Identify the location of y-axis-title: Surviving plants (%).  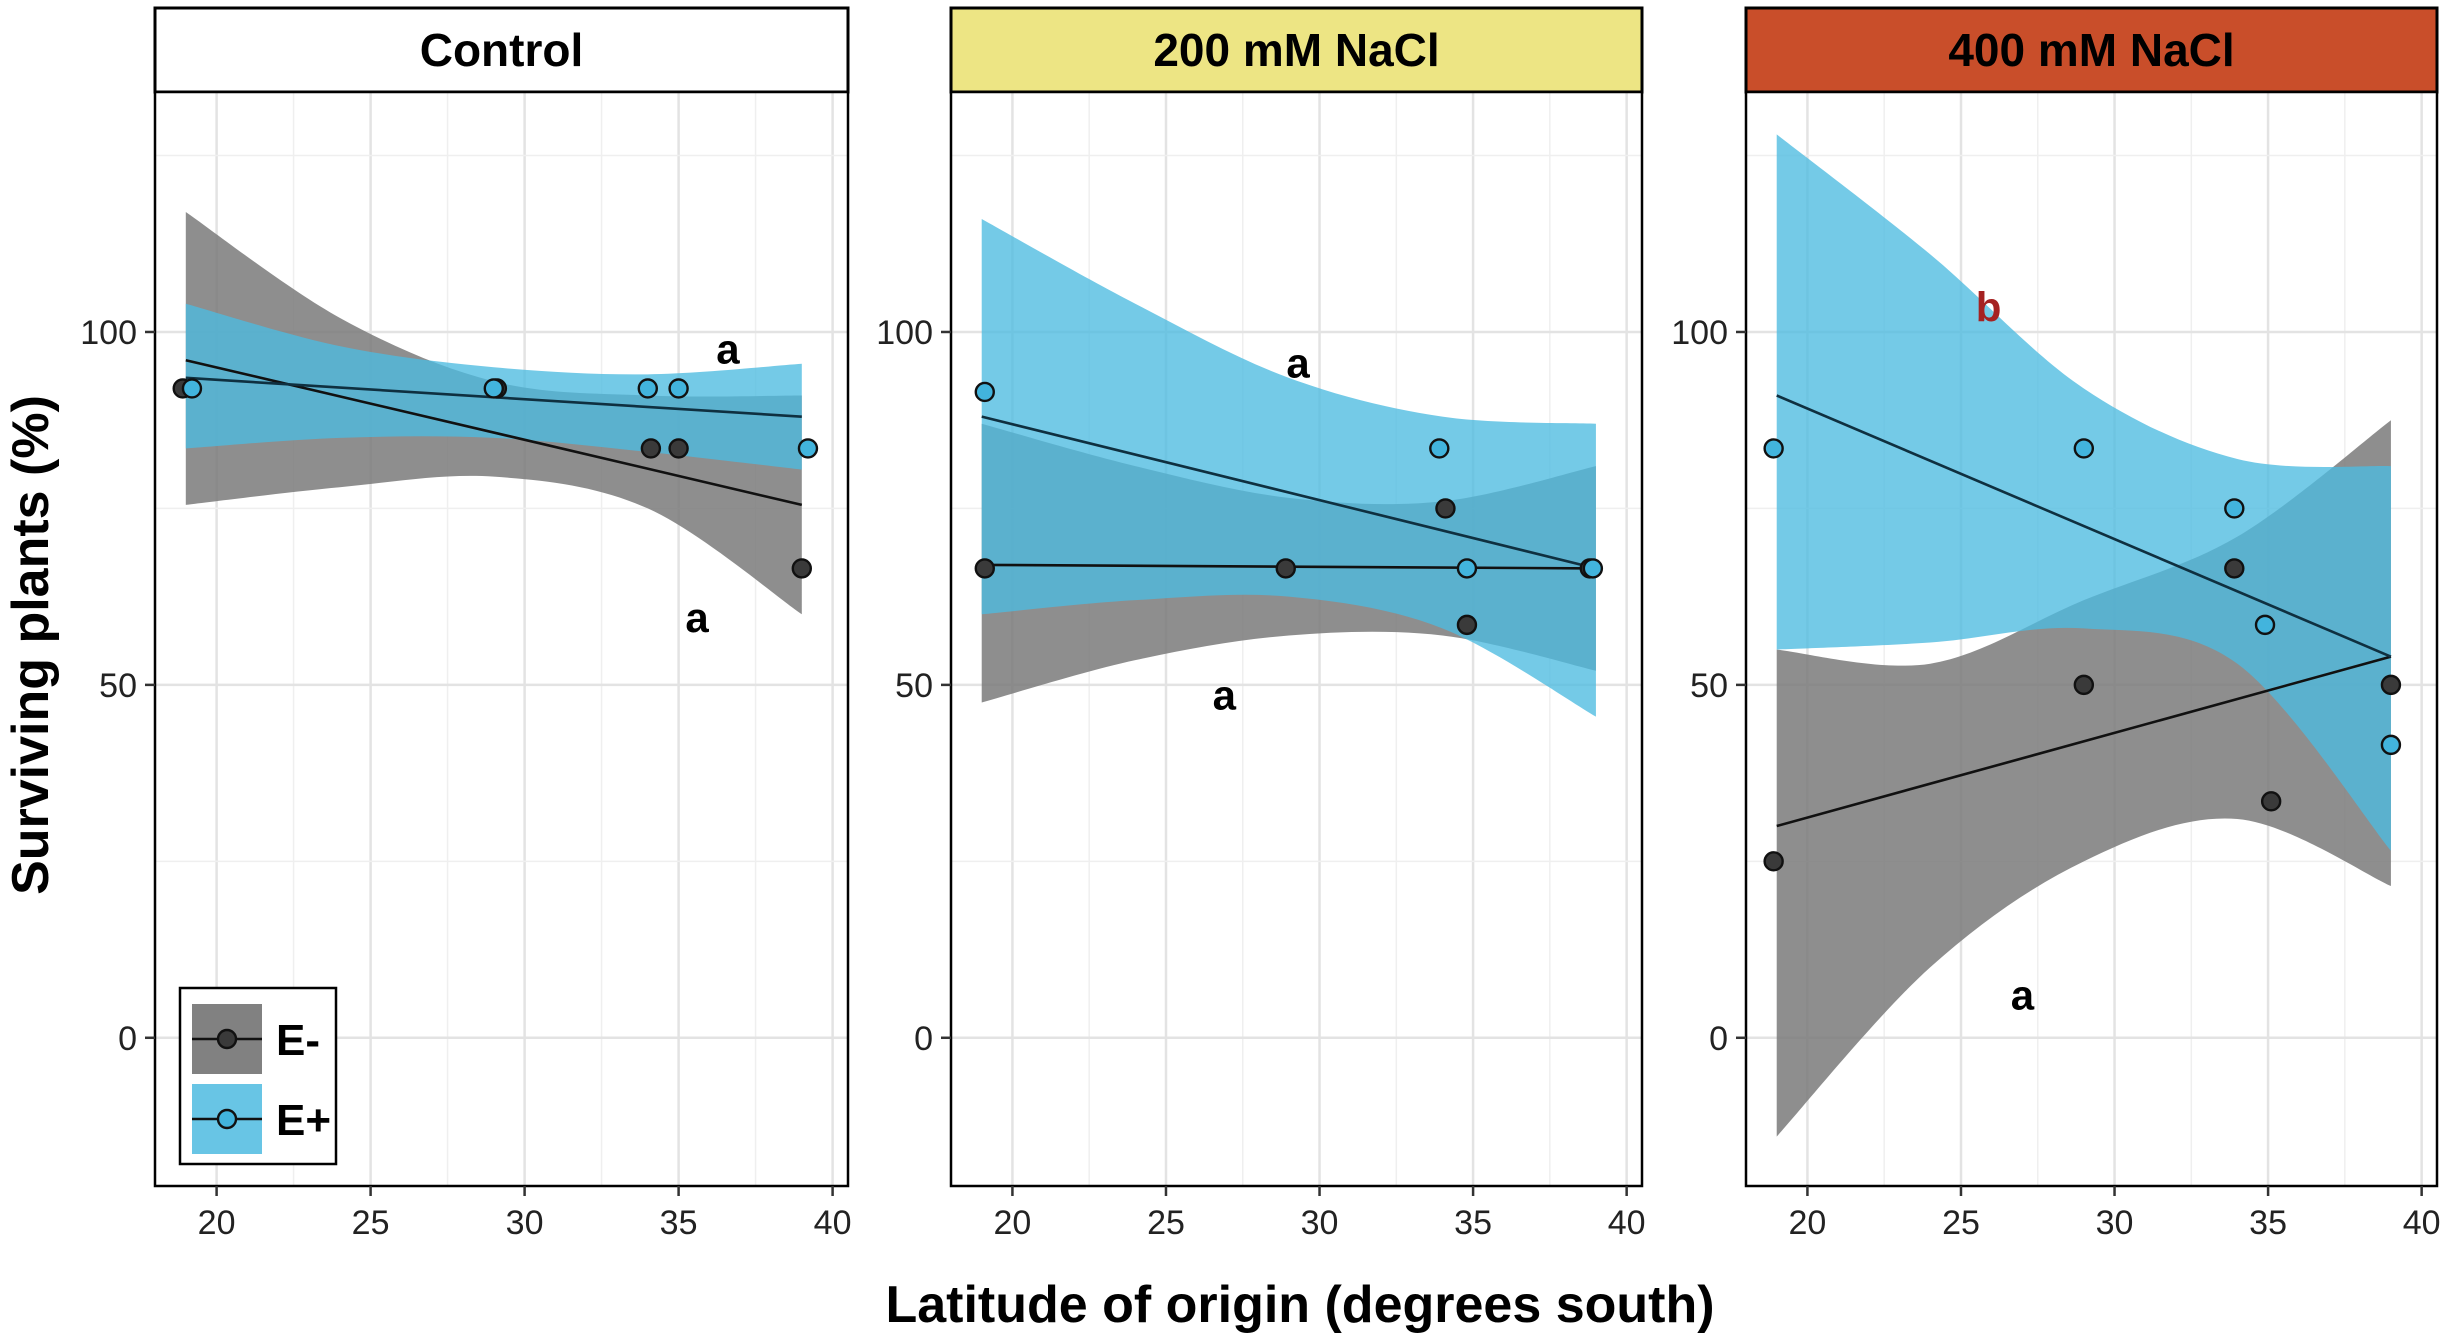
(31, 645).